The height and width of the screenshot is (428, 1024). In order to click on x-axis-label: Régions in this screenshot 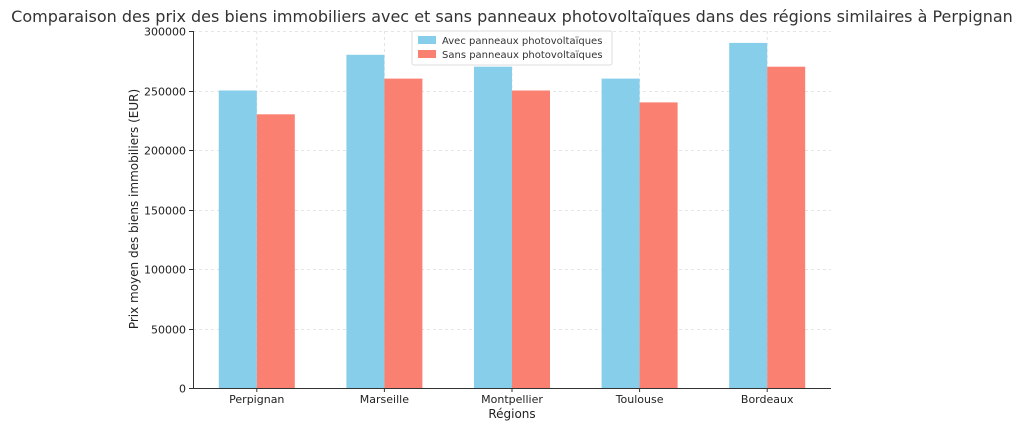, I will do `click(511, 414)`.